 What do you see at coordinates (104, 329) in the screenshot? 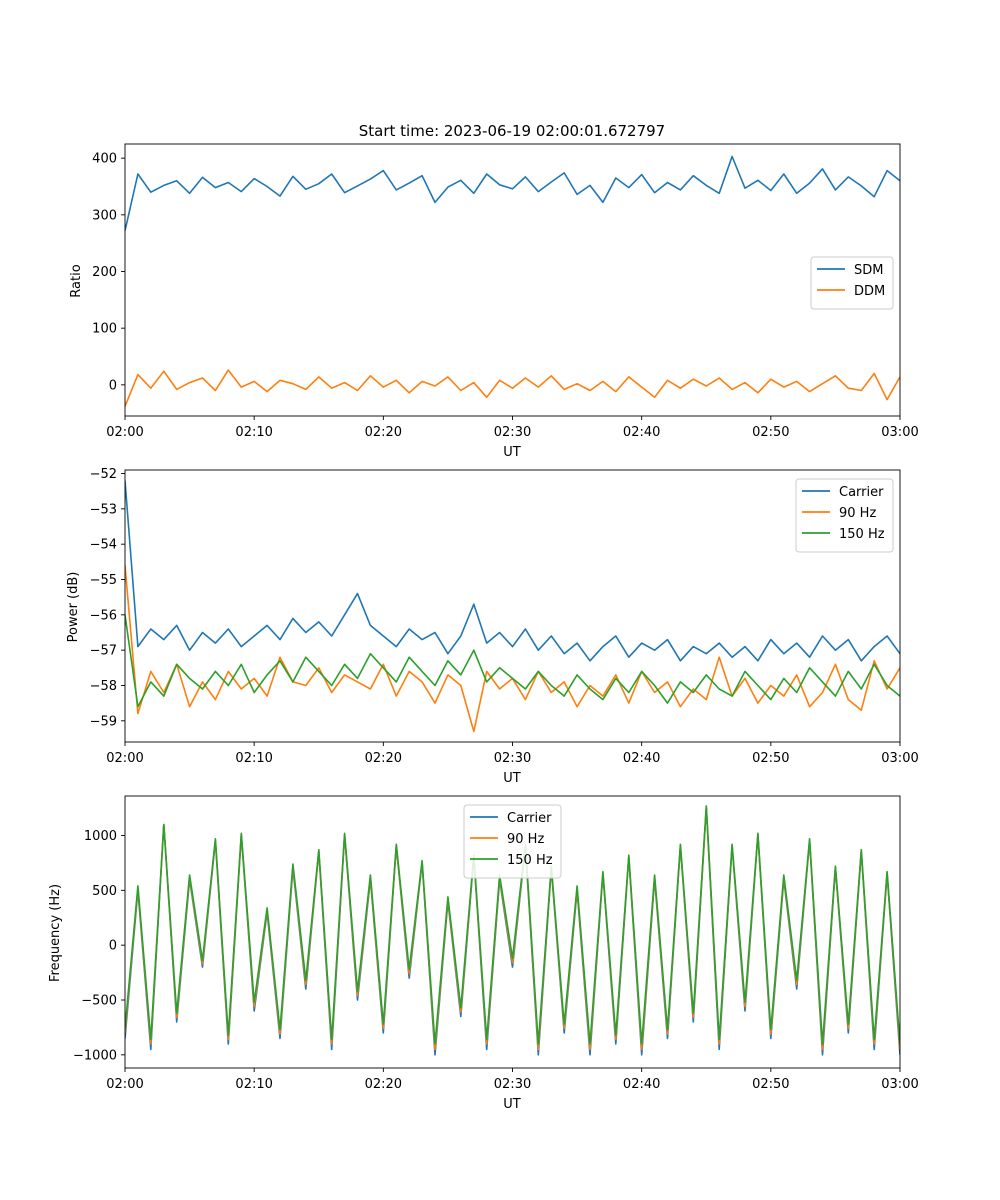
I see `y-tick-label: 100` at bounding box center [104, 329].